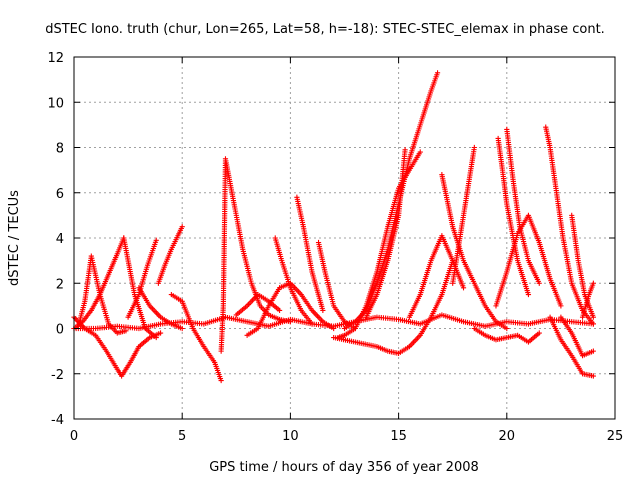 This screenshot has width=640, height=480. I want to click on x-tick-labels: 0 5 10 15 20 25, so click(346, 436).